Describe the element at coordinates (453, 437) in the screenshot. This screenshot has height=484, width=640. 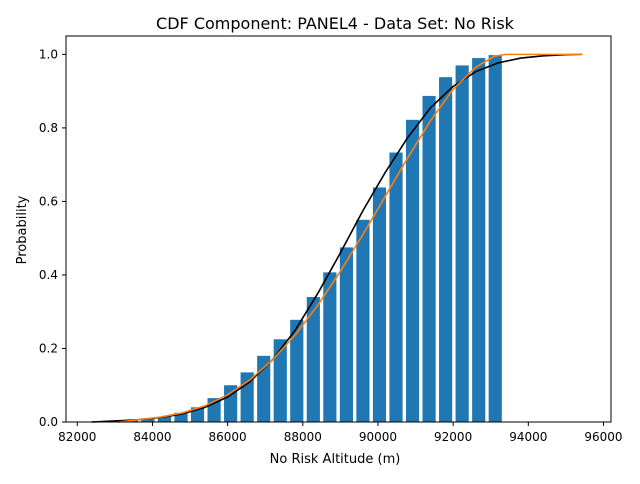
I see `x-tick-label: 92000` at that location.